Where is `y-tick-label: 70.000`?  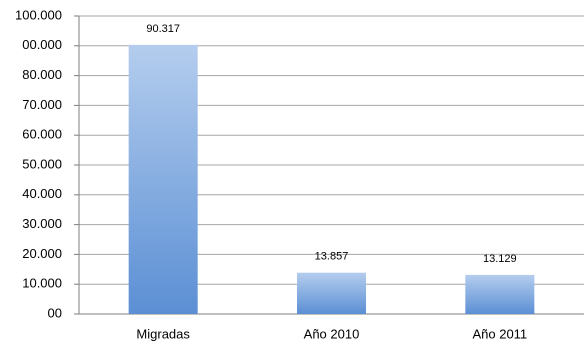
y-tick-label: 70.000 is located at coordinates (42, 104).